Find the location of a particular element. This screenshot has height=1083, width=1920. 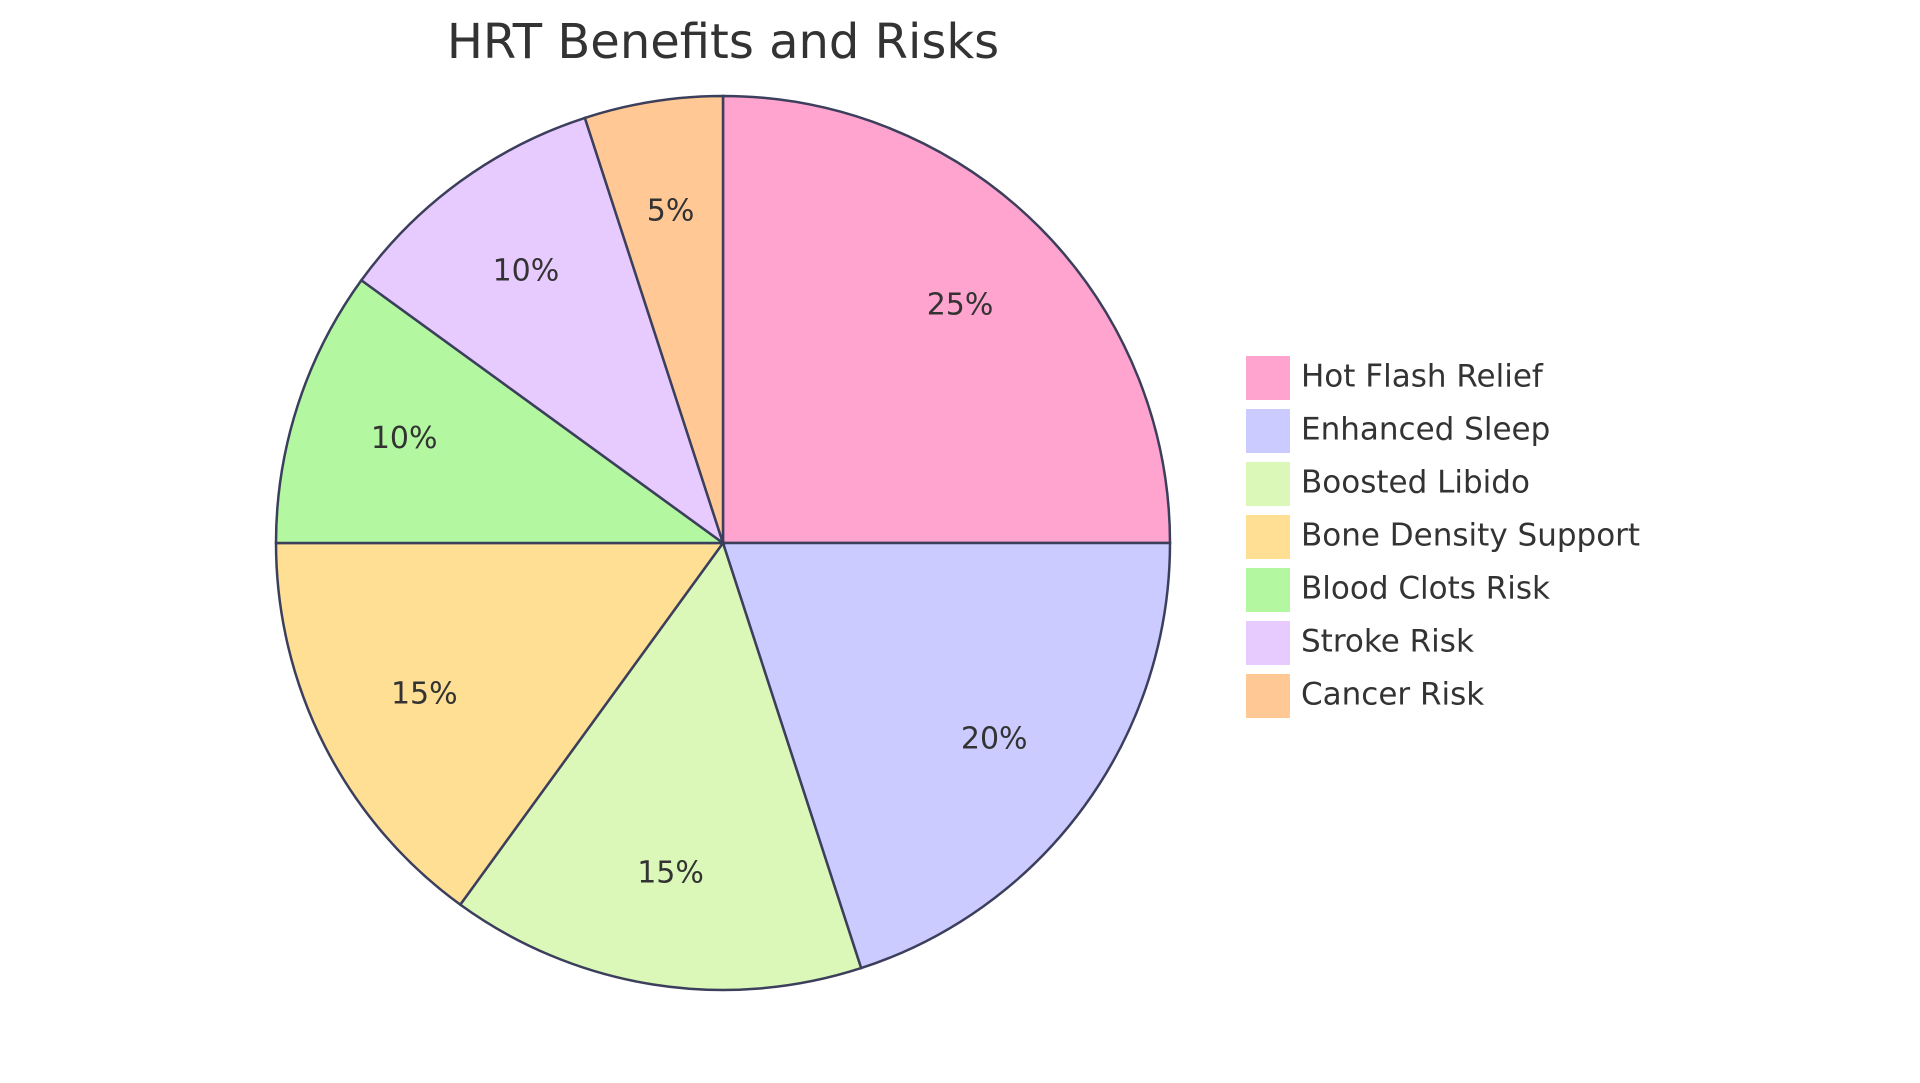

legend-label-cancer-risk: Cancer Risk is located at coordinates (1392, 695).